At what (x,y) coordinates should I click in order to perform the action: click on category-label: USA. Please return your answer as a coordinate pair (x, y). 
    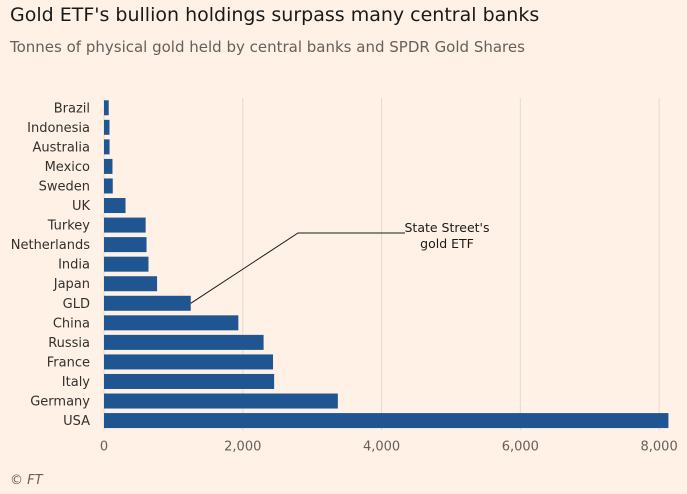
    Looking at the image, I should click on (76, 421).